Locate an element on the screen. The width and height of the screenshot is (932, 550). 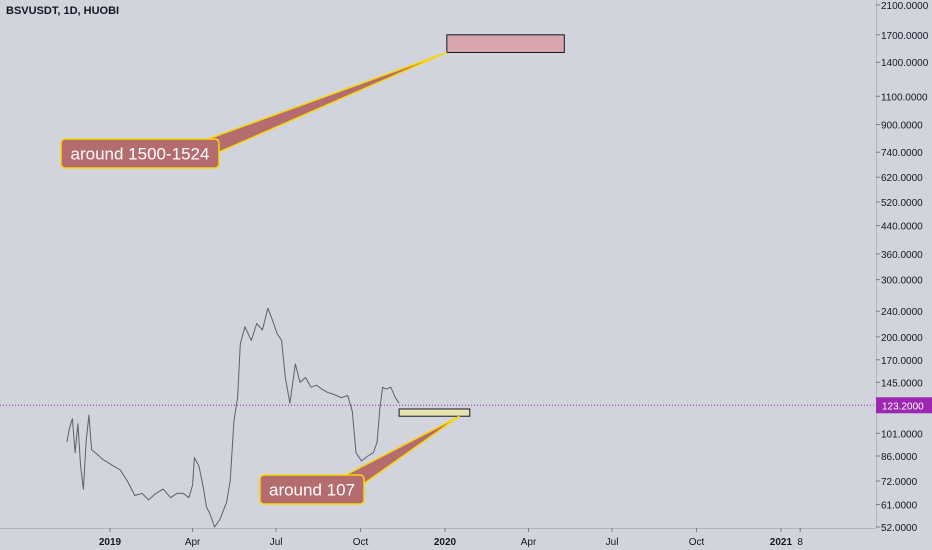
y-tick-label: 1400.0000 is located at coordinates (905, 63).